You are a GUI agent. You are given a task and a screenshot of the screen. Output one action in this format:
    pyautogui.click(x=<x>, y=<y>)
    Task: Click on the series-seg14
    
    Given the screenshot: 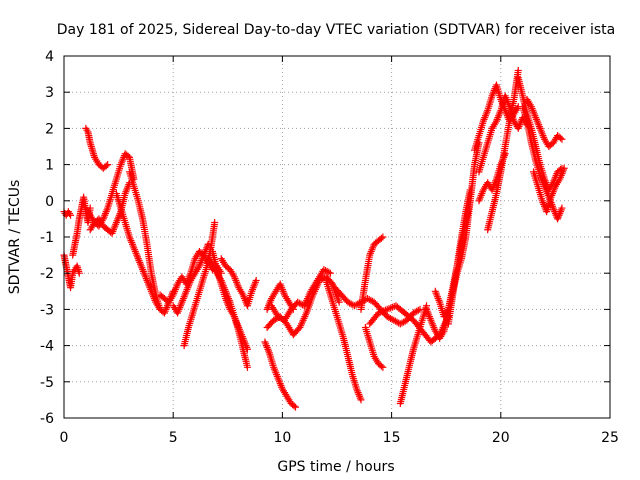 What is the action you would take?
    pyautogui.click(x=238, y=282)
    